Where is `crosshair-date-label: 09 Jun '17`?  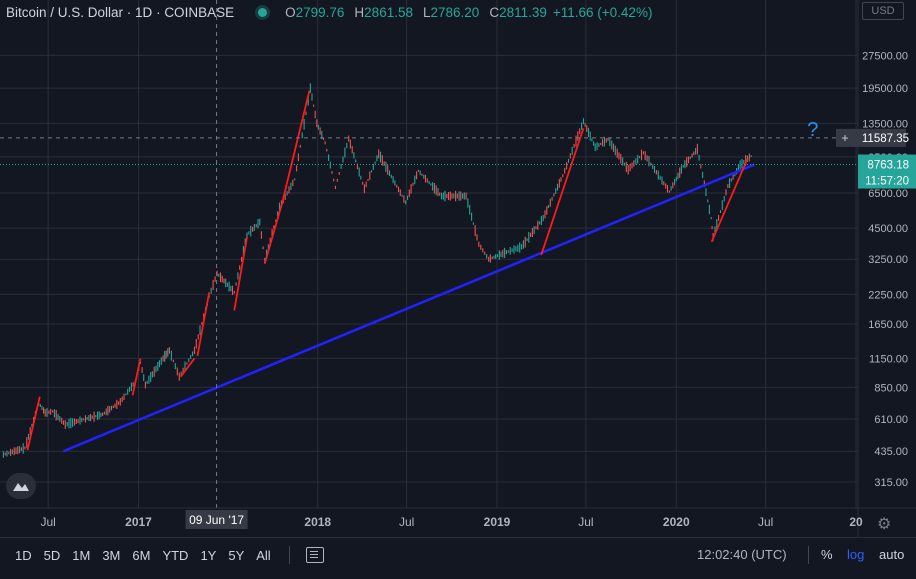
crosshair-date-label: 09 Jun '17 is located at coordinates (216, 520).